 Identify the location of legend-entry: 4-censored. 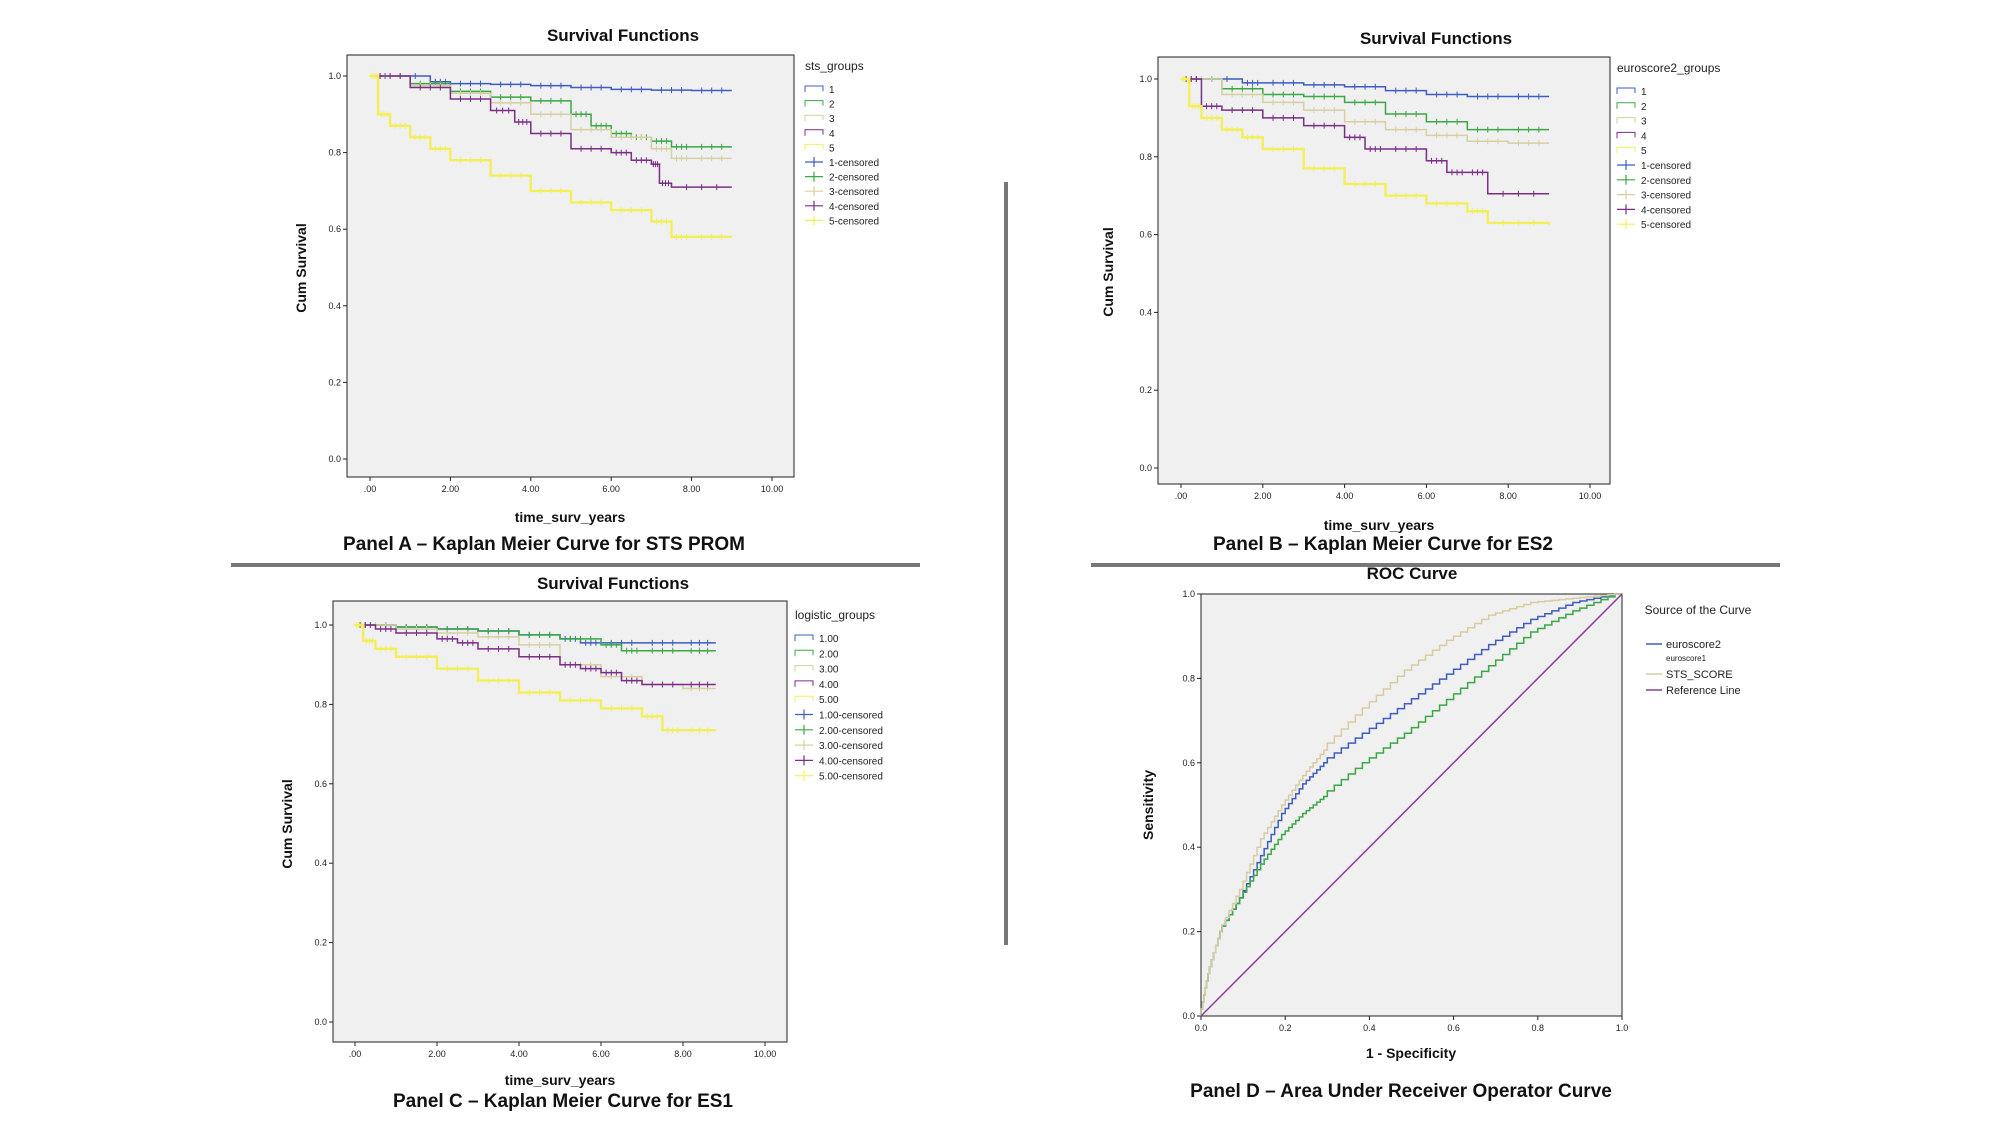
(1666, 210).